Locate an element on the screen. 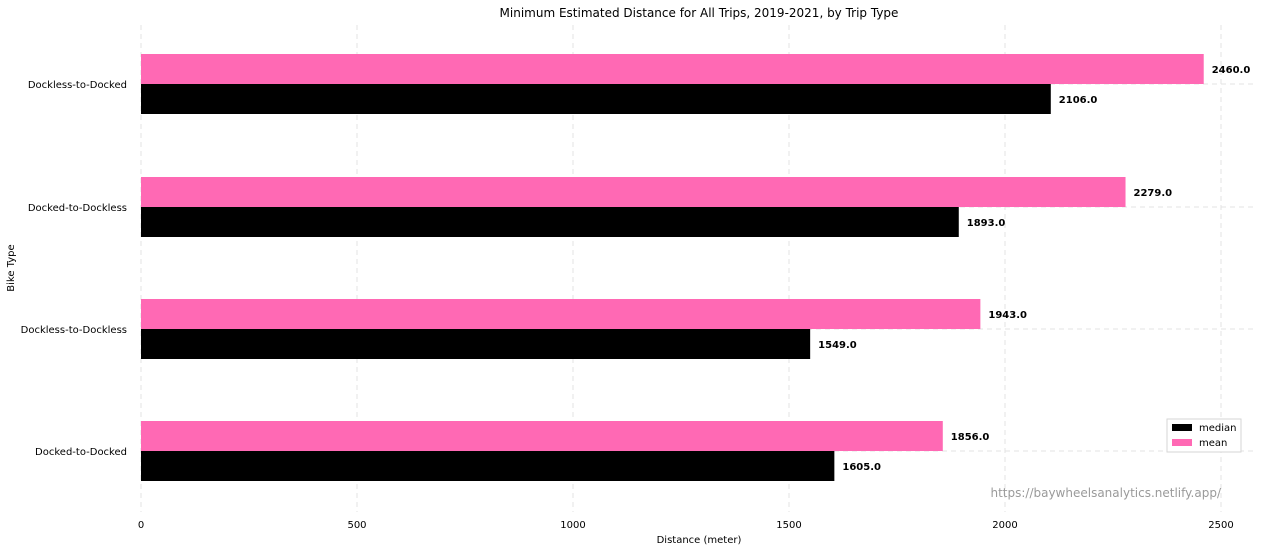  value-label-mean-3: 2460.0 is located at coordinates (1231, 70).